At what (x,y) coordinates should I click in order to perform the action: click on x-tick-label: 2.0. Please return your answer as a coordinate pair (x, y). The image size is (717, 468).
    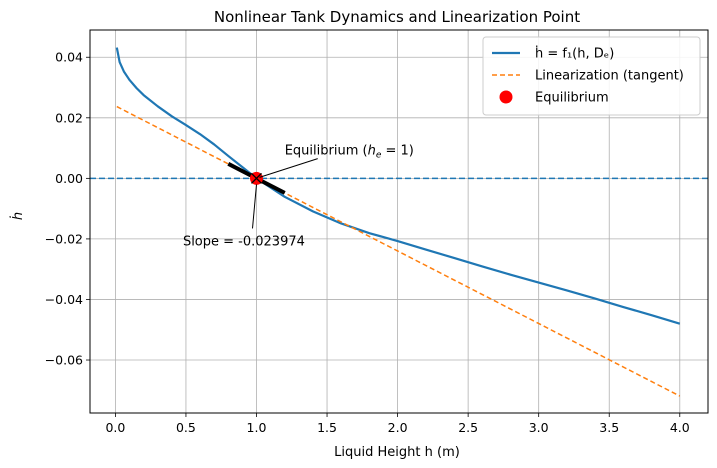
    Looking at the image, I should click on (398, 427).